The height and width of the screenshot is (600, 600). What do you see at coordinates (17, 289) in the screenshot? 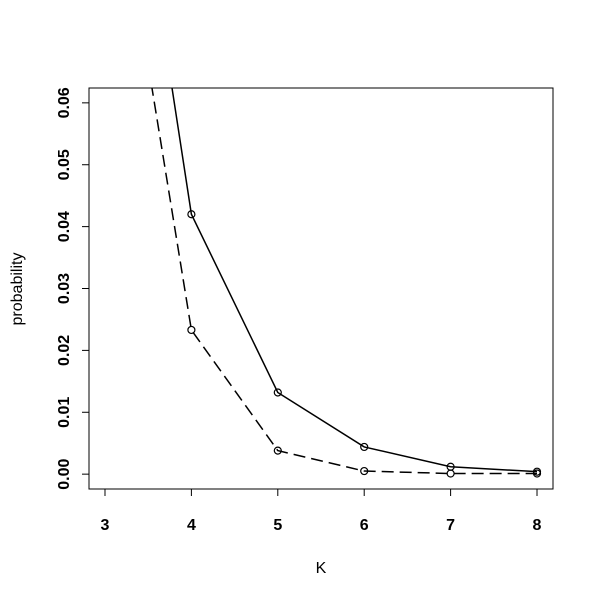
I see `y-axis-label: probability` at bounding box center [17, 289].